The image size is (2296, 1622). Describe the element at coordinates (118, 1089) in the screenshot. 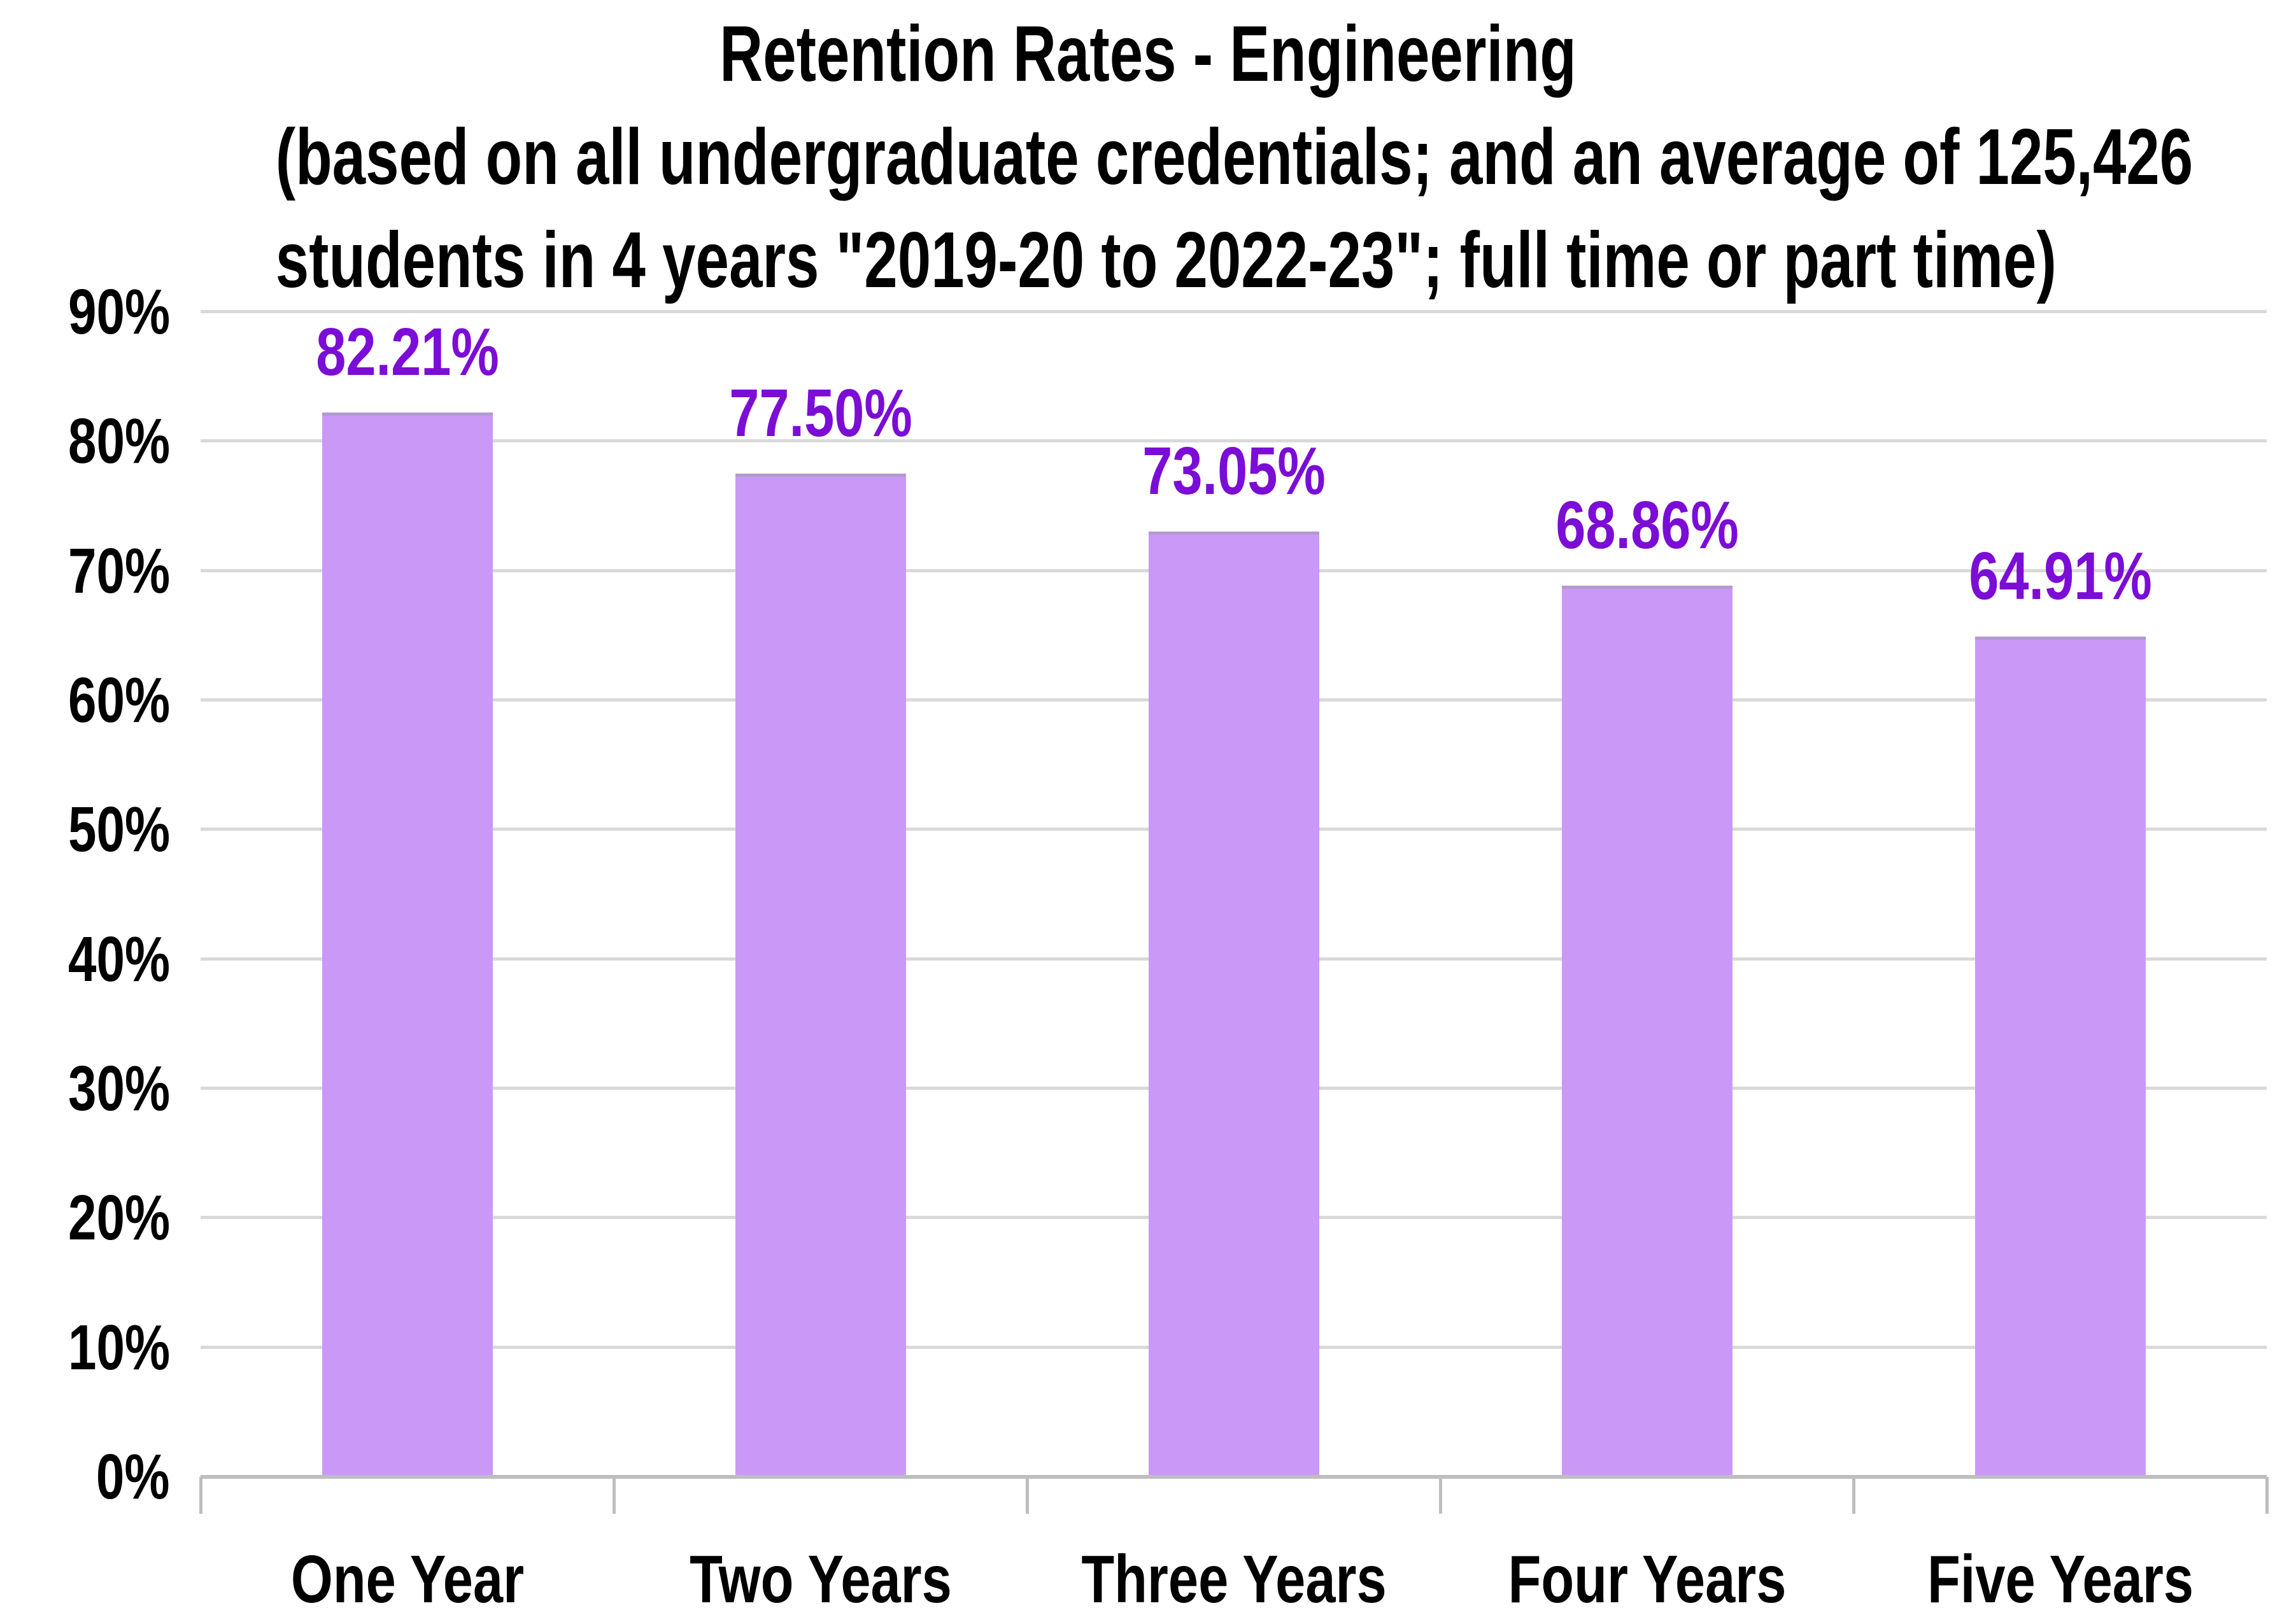

I see `y-axis-tick-label: 30%` at that location.